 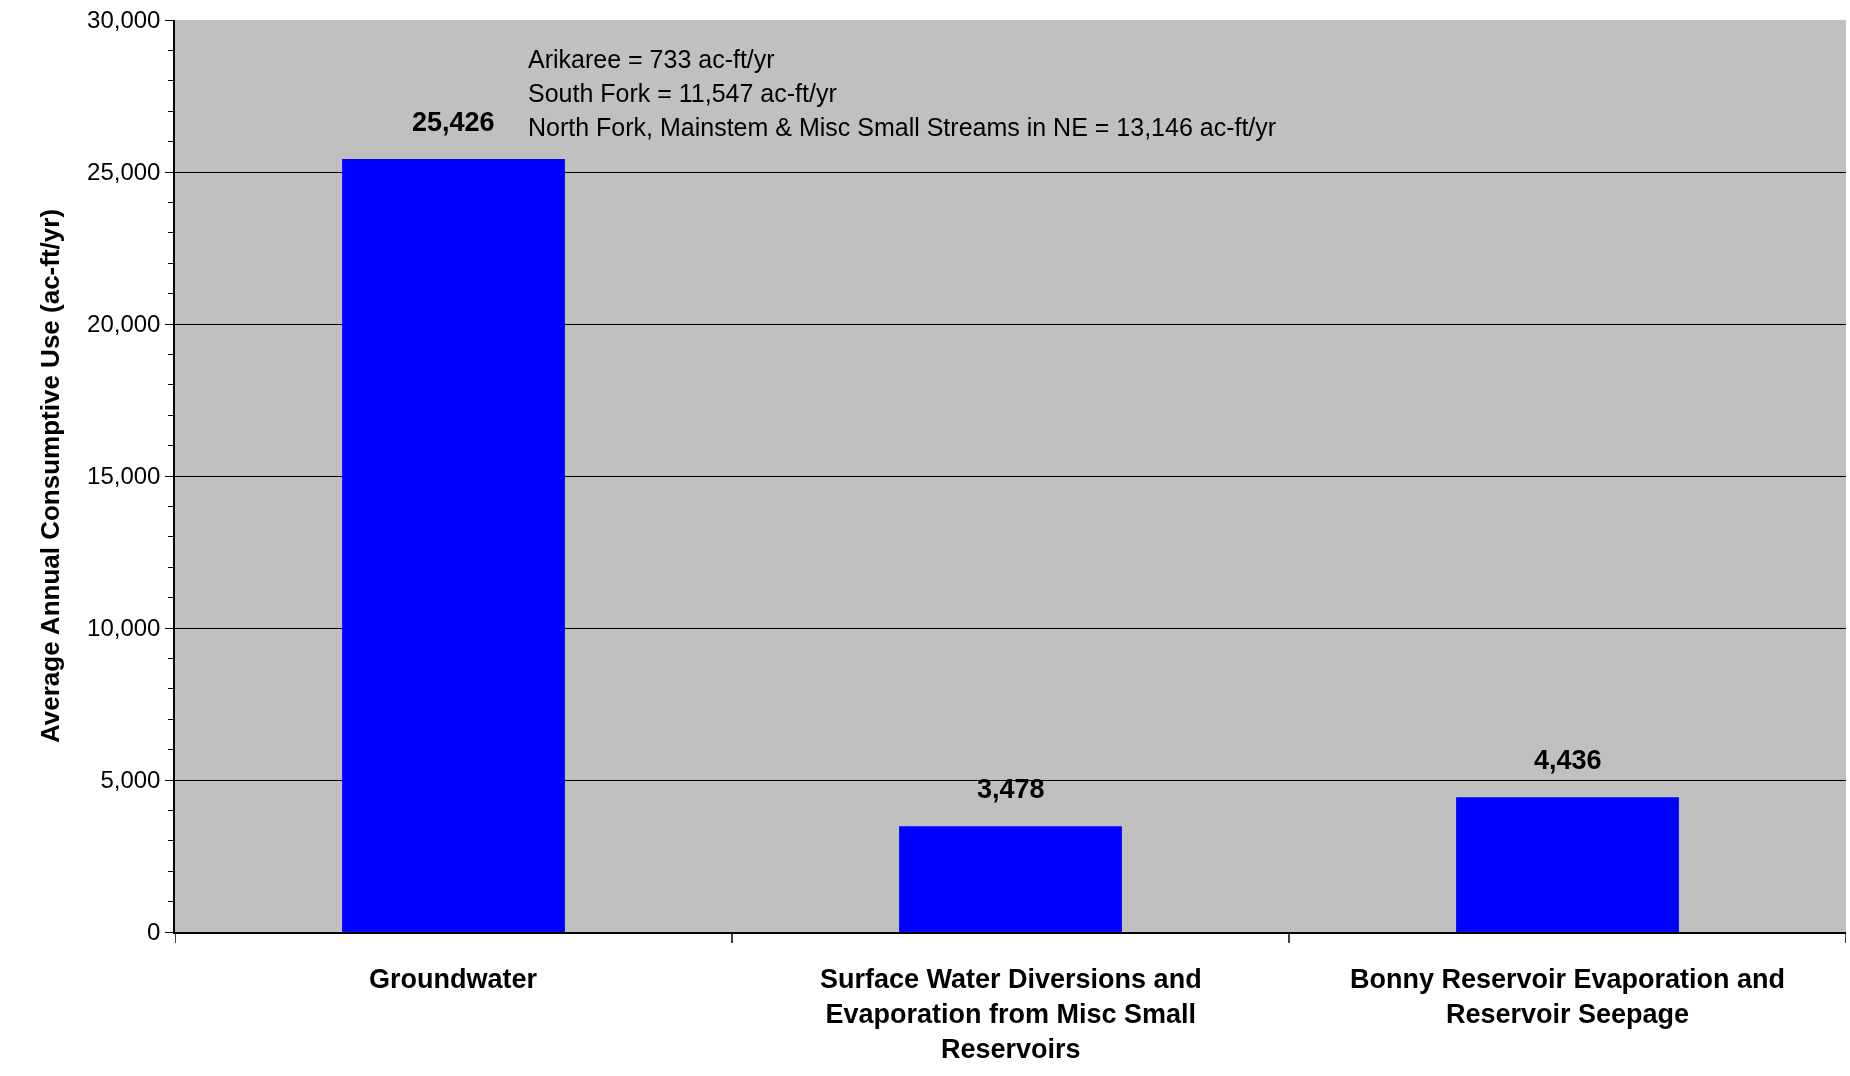 What do you see at coordinates (124, 324) in the screenshot?
I see `y-tick-label: 20,000` at bounding box center [124, 324].